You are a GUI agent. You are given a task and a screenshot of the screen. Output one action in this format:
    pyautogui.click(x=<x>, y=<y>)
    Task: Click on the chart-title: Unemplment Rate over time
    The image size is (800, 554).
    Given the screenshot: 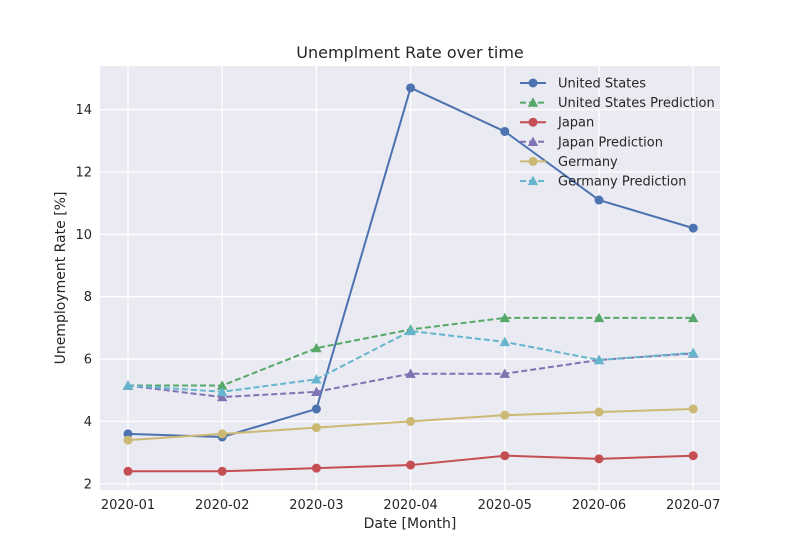 What is the action you would take?
    pyautogui.click(x=410, y=52)
    